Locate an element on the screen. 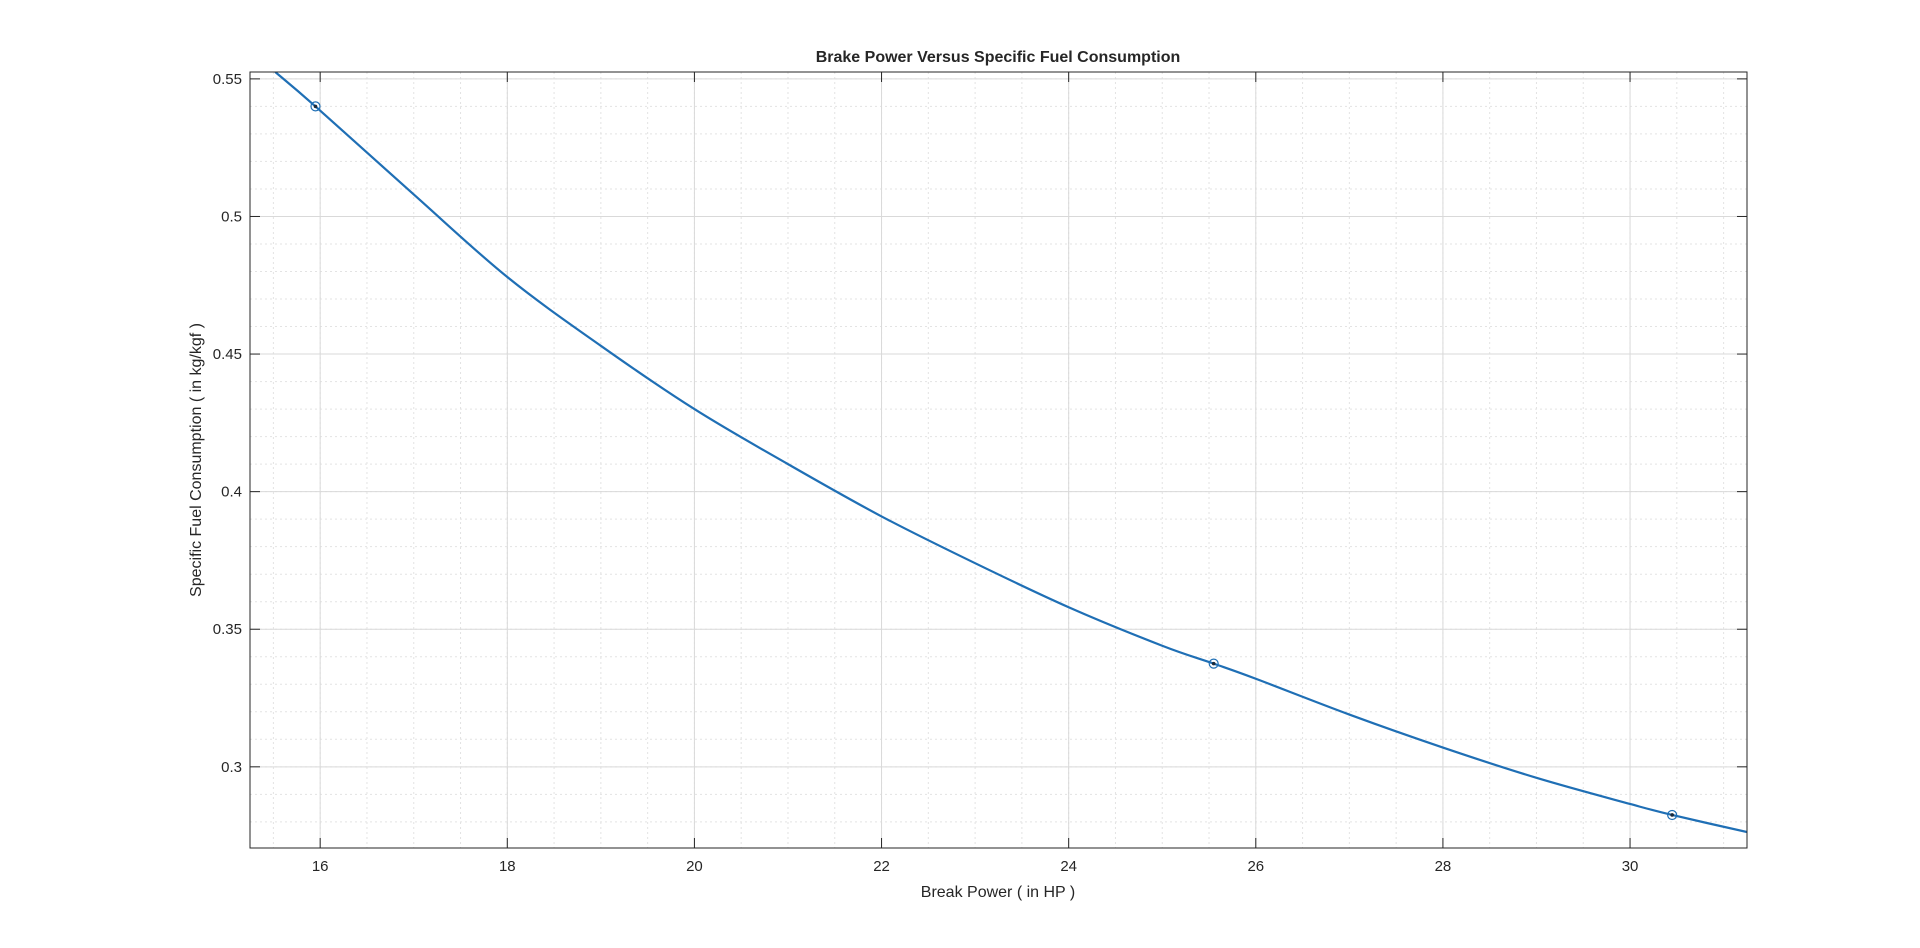  x-tick-label: 28 is located at coordinates (1443, 866).